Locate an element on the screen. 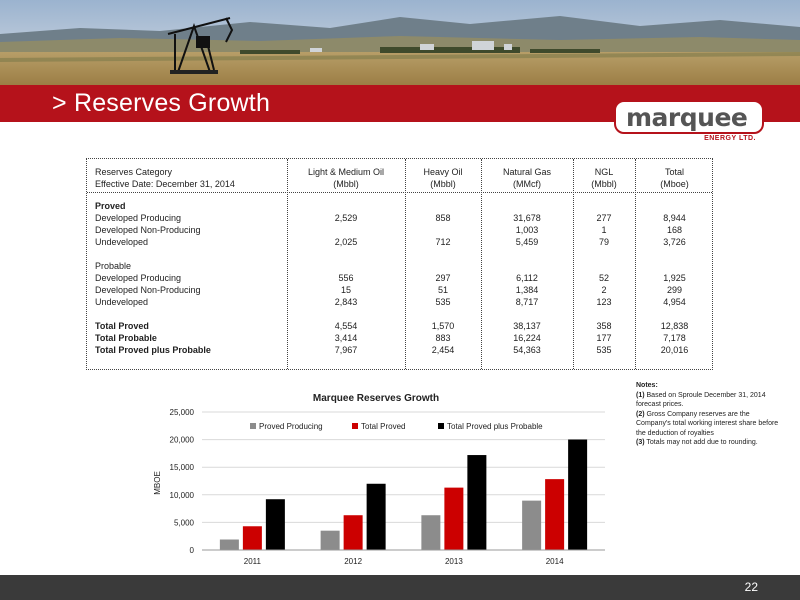 The width and height of the screenshot is (800, 600). cell-value: 20,016 is located at coordinates (674, 350).